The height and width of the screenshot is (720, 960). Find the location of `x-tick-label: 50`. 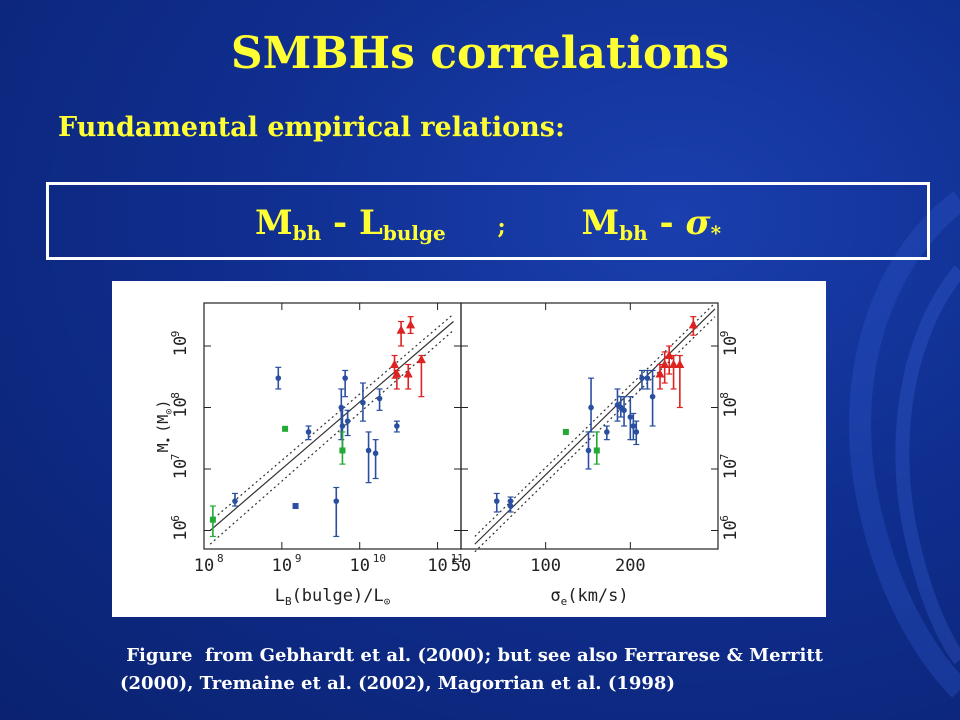

x-tick-label: 50 is located at coordinates (461, 566).